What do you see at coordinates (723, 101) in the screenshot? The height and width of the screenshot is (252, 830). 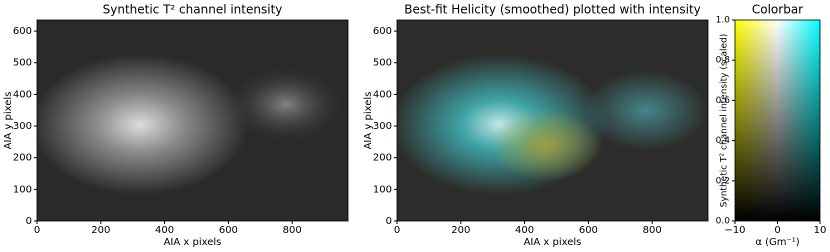 I see `y-tick-label: 0.6` at bounding box center [723, 101].